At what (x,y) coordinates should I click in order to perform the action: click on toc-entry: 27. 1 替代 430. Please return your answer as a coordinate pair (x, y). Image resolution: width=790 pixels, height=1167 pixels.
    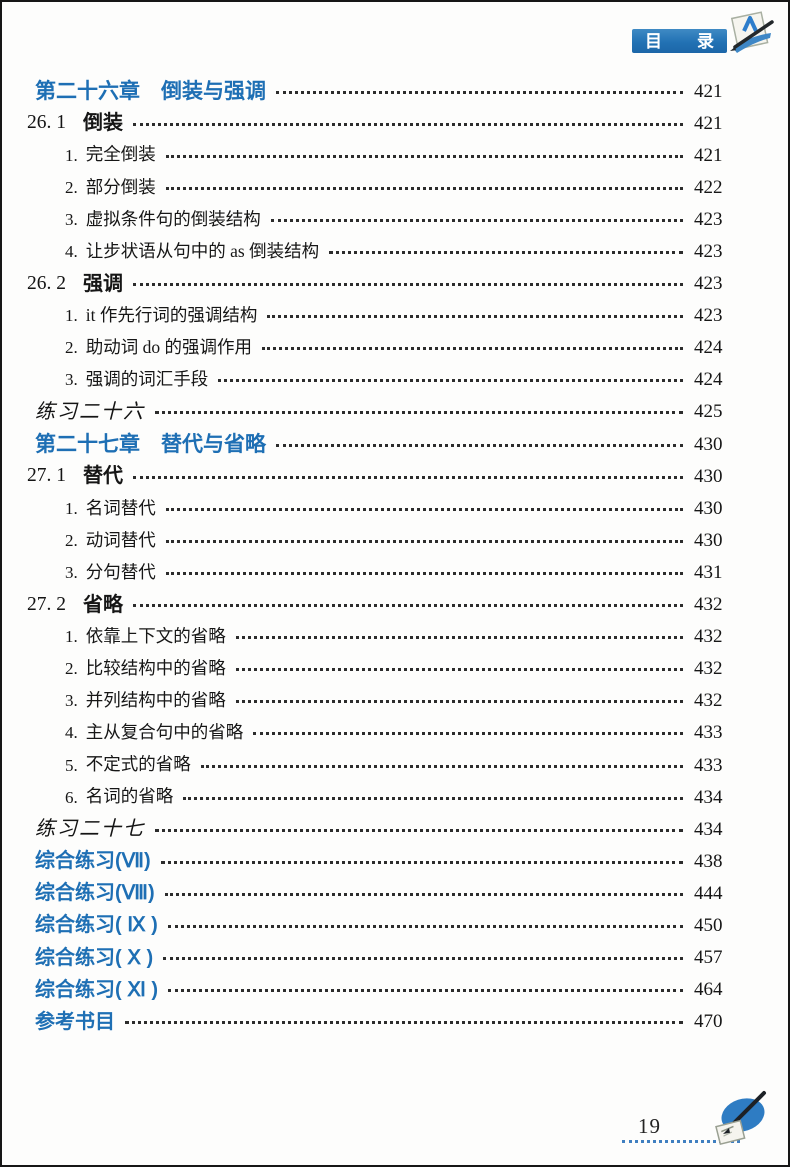
    Looking at the image, I should click on (395, 476).